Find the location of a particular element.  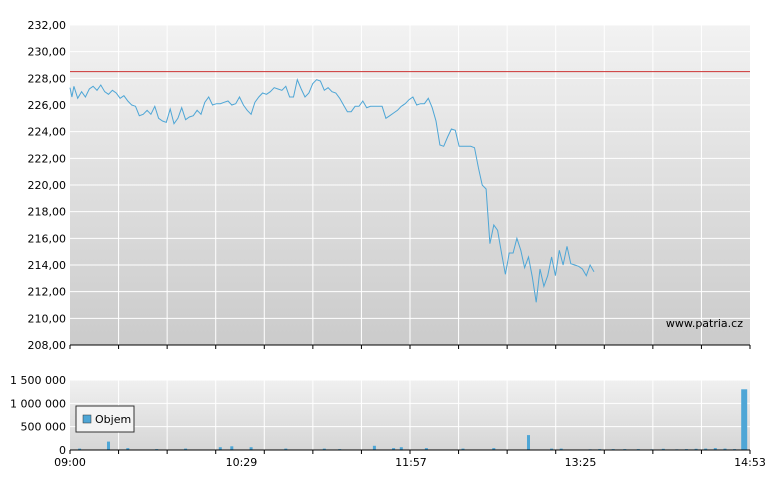

volume-y-axis: 1 500 000 1 000 000 500 000 0 is located at coordinates (38, 415).